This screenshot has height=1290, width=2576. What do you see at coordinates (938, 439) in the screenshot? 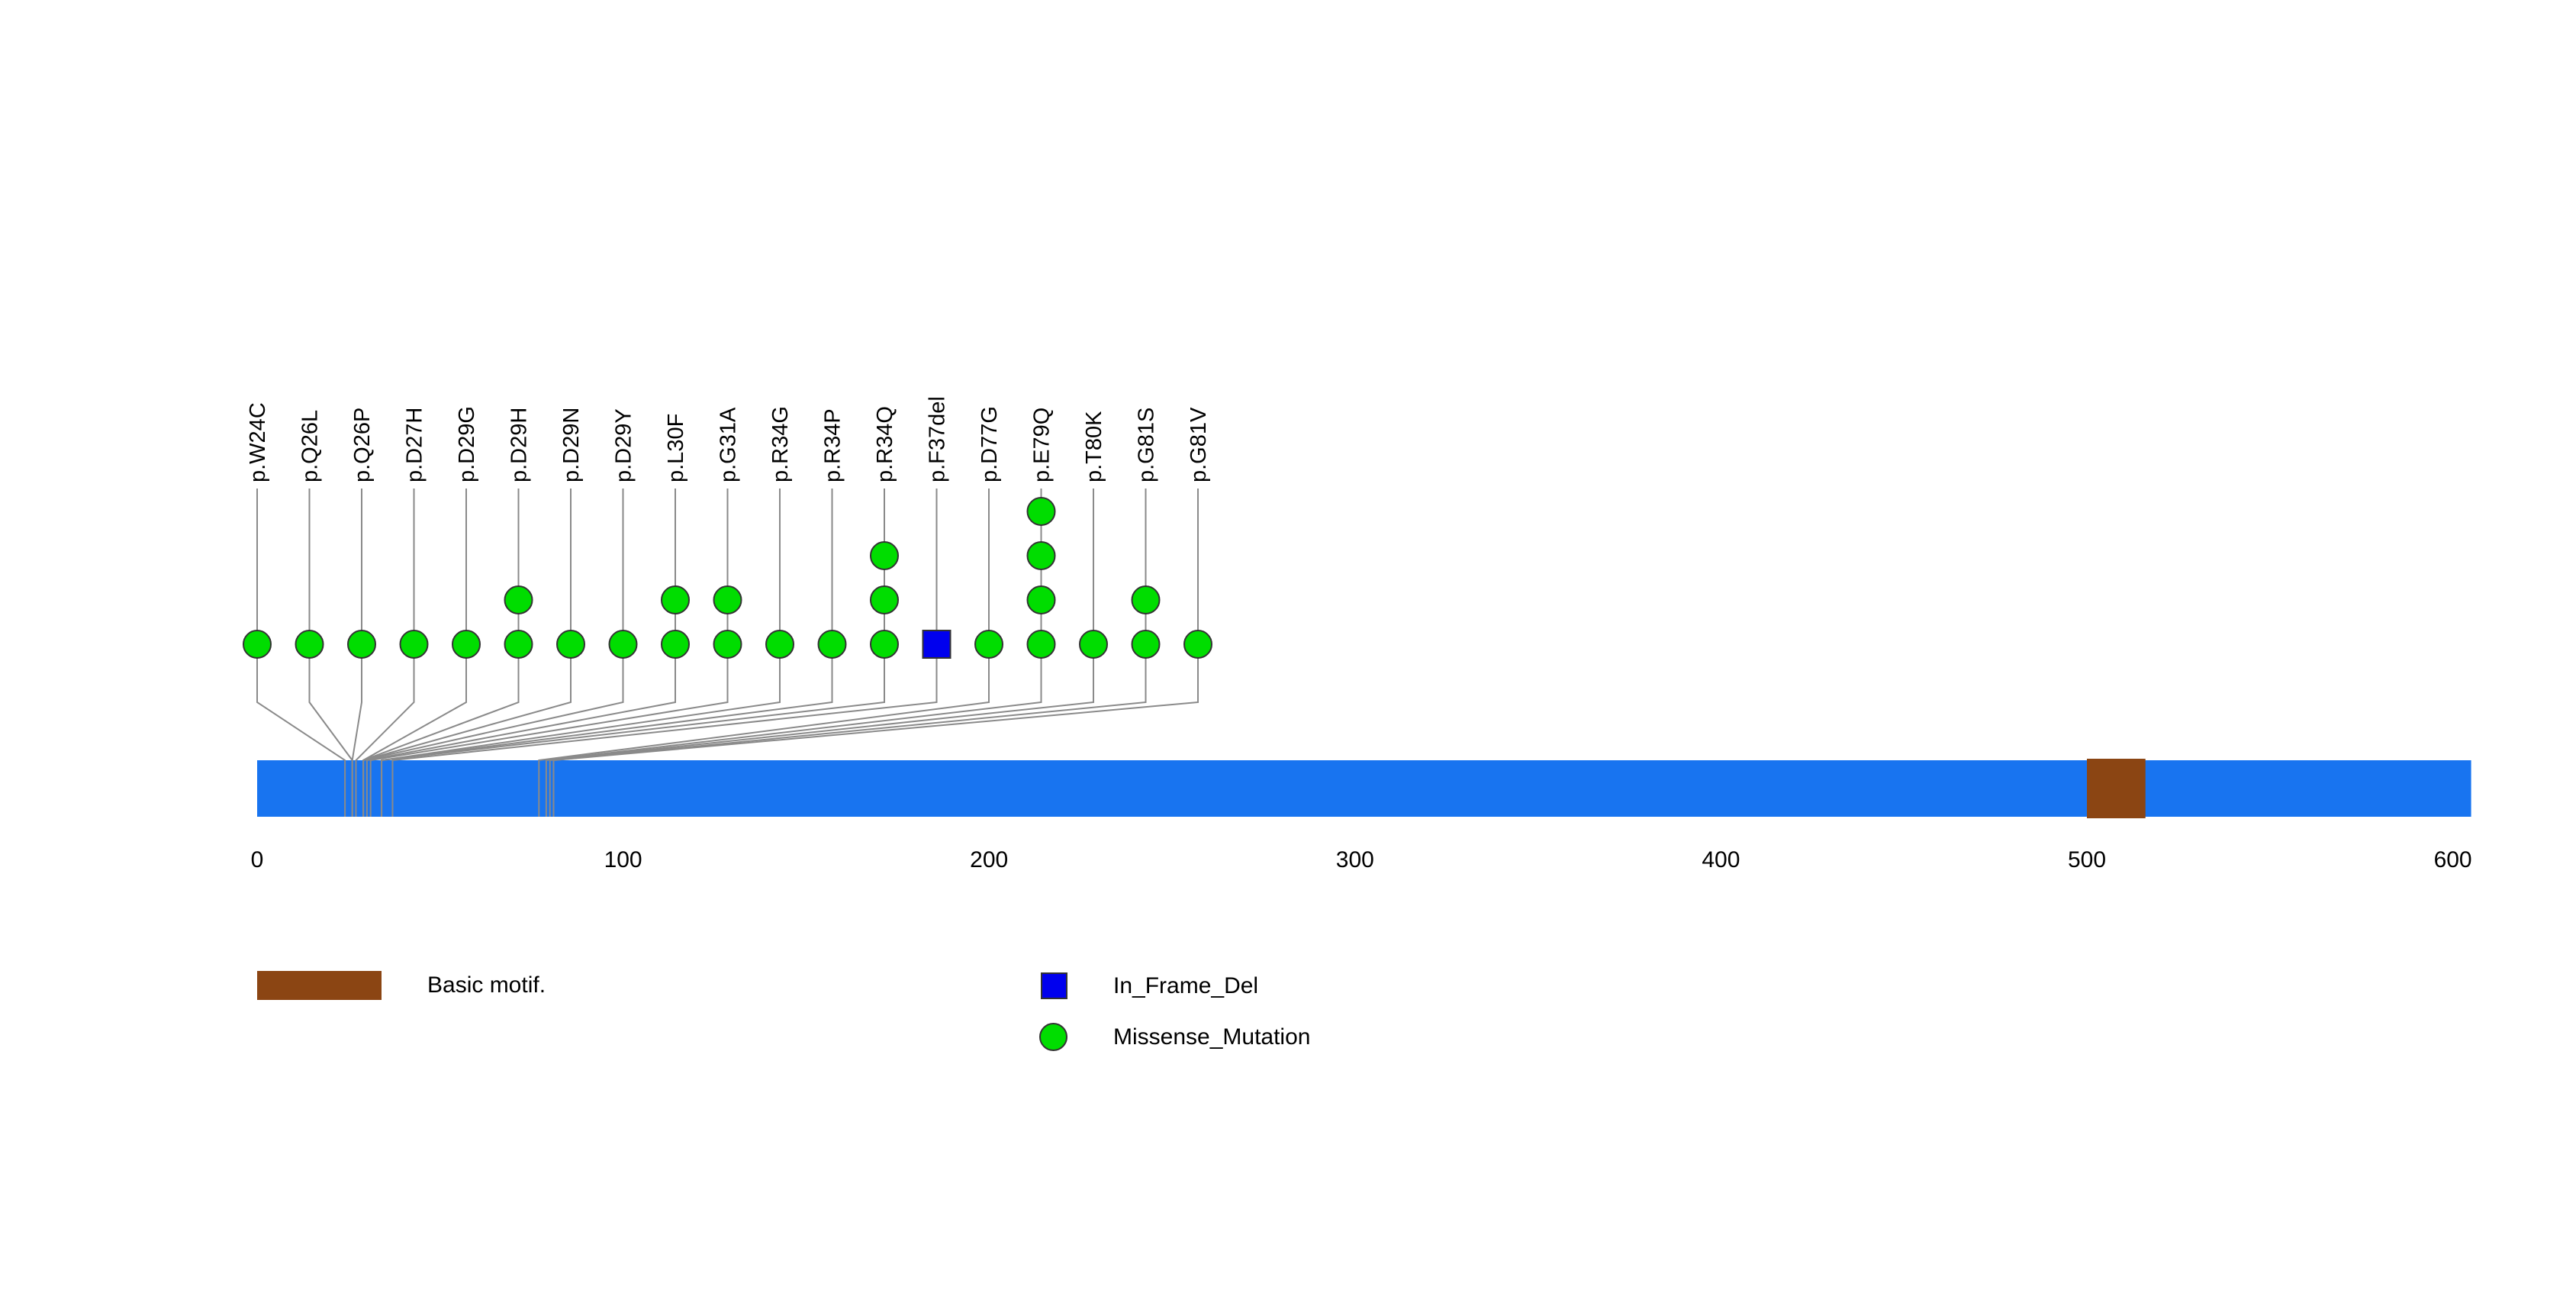
I see `mutation-label: p.F37del` at bounding box center [938, 439].